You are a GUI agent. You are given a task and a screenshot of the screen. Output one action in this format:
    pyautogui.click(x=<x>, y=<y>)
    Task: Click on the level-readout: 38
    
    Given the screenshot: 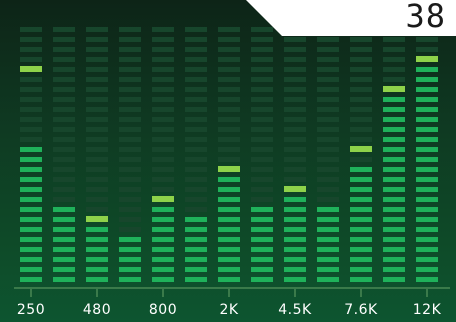 What is the action you would take?
    pyautogui.click(x=425, y=17)
    